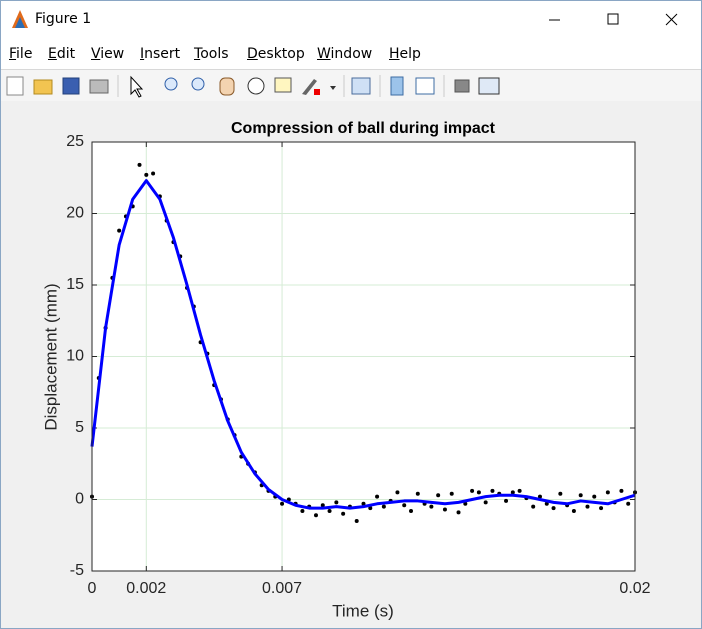  What do you see at coordinates (79, 499) in the screenshot?
I see `y-tick-label: 0` at bounding box center [79, 499].